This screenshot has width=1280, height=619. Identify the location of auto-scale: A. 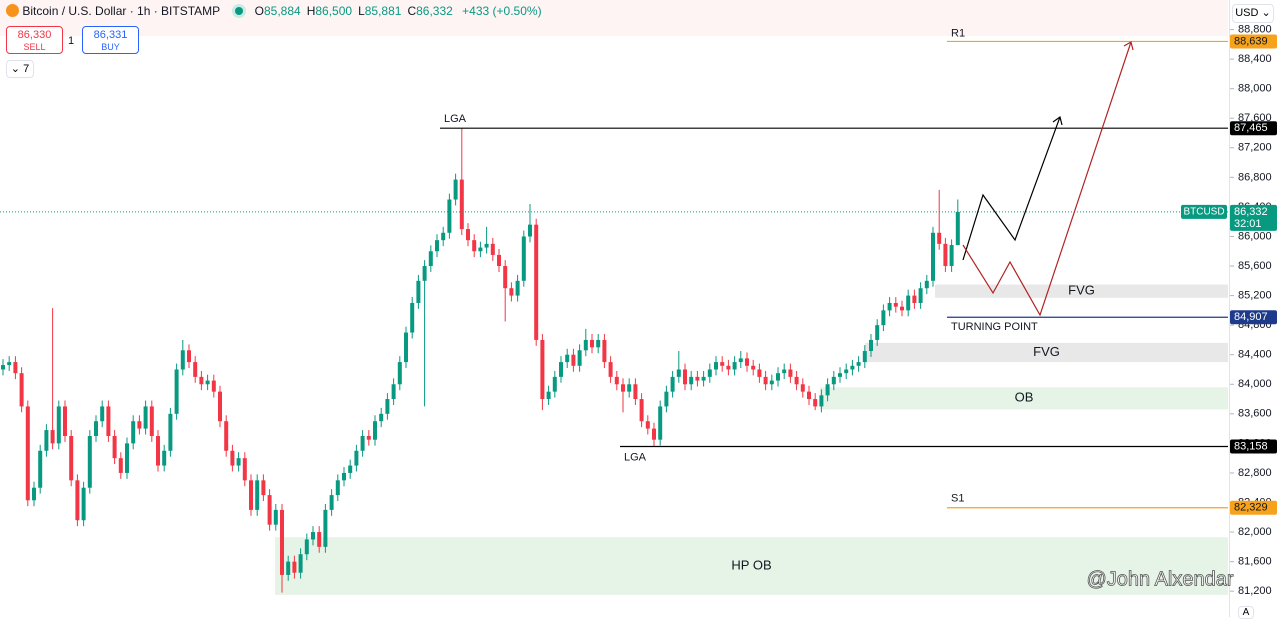
(1246, 612).